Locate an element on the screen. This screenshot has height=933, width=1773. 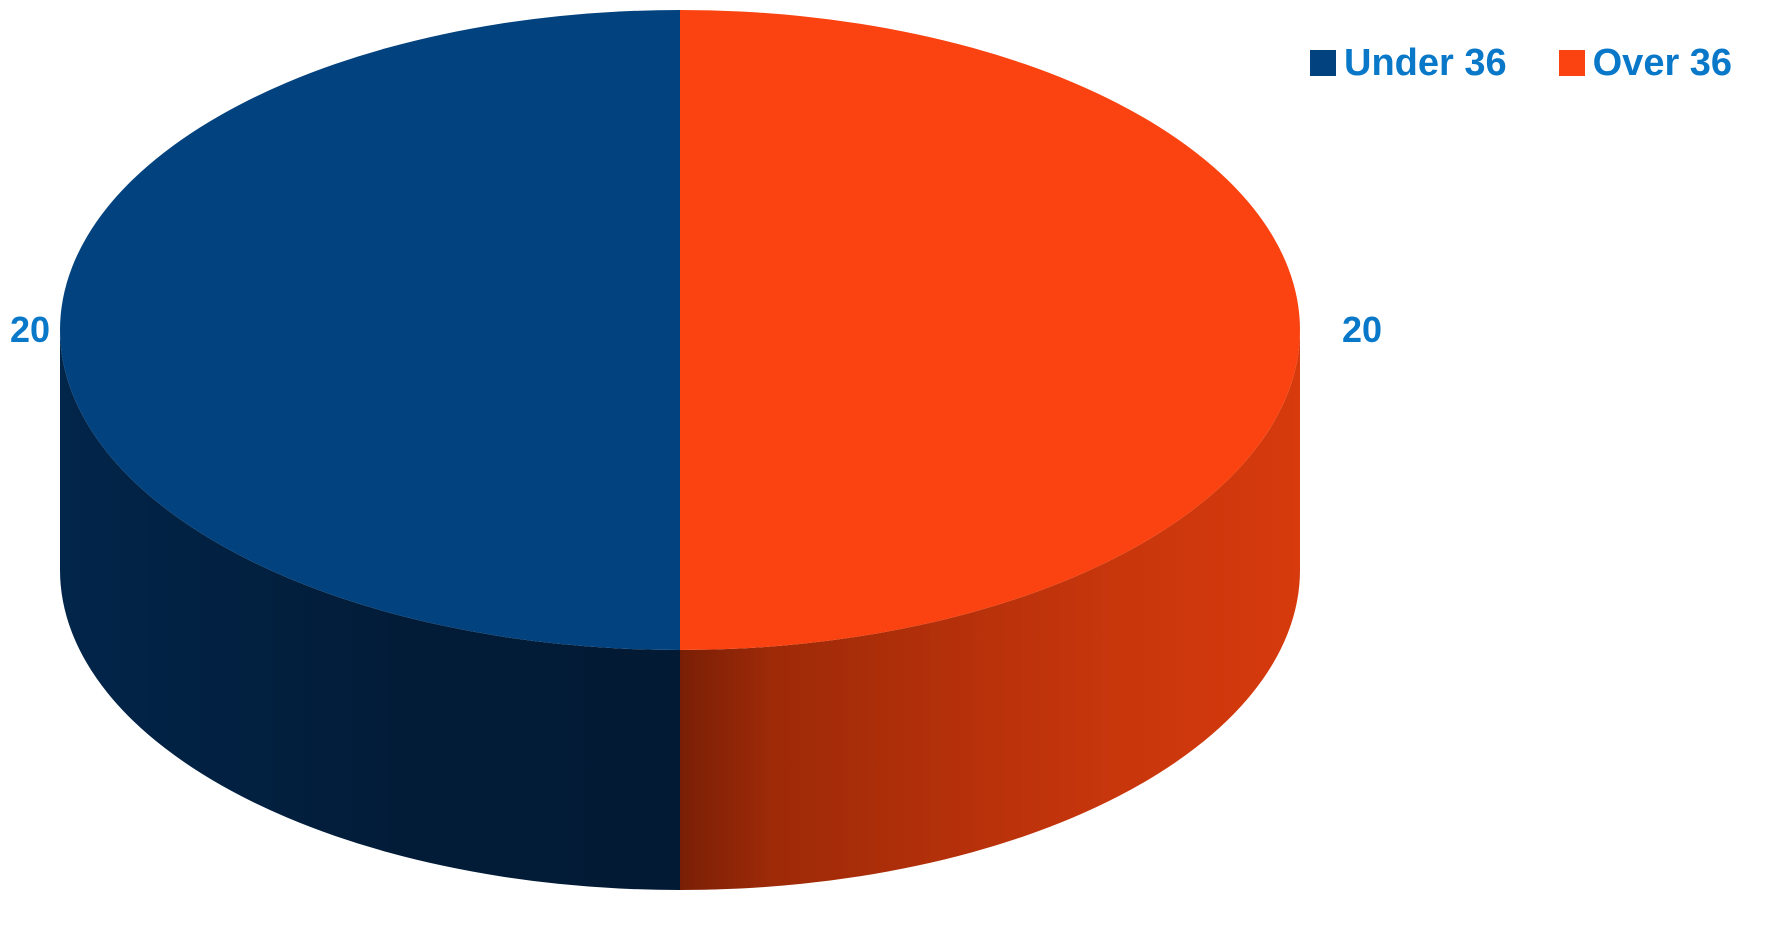
data-label-over-36: 20 is located at coordinates (1362, 329).